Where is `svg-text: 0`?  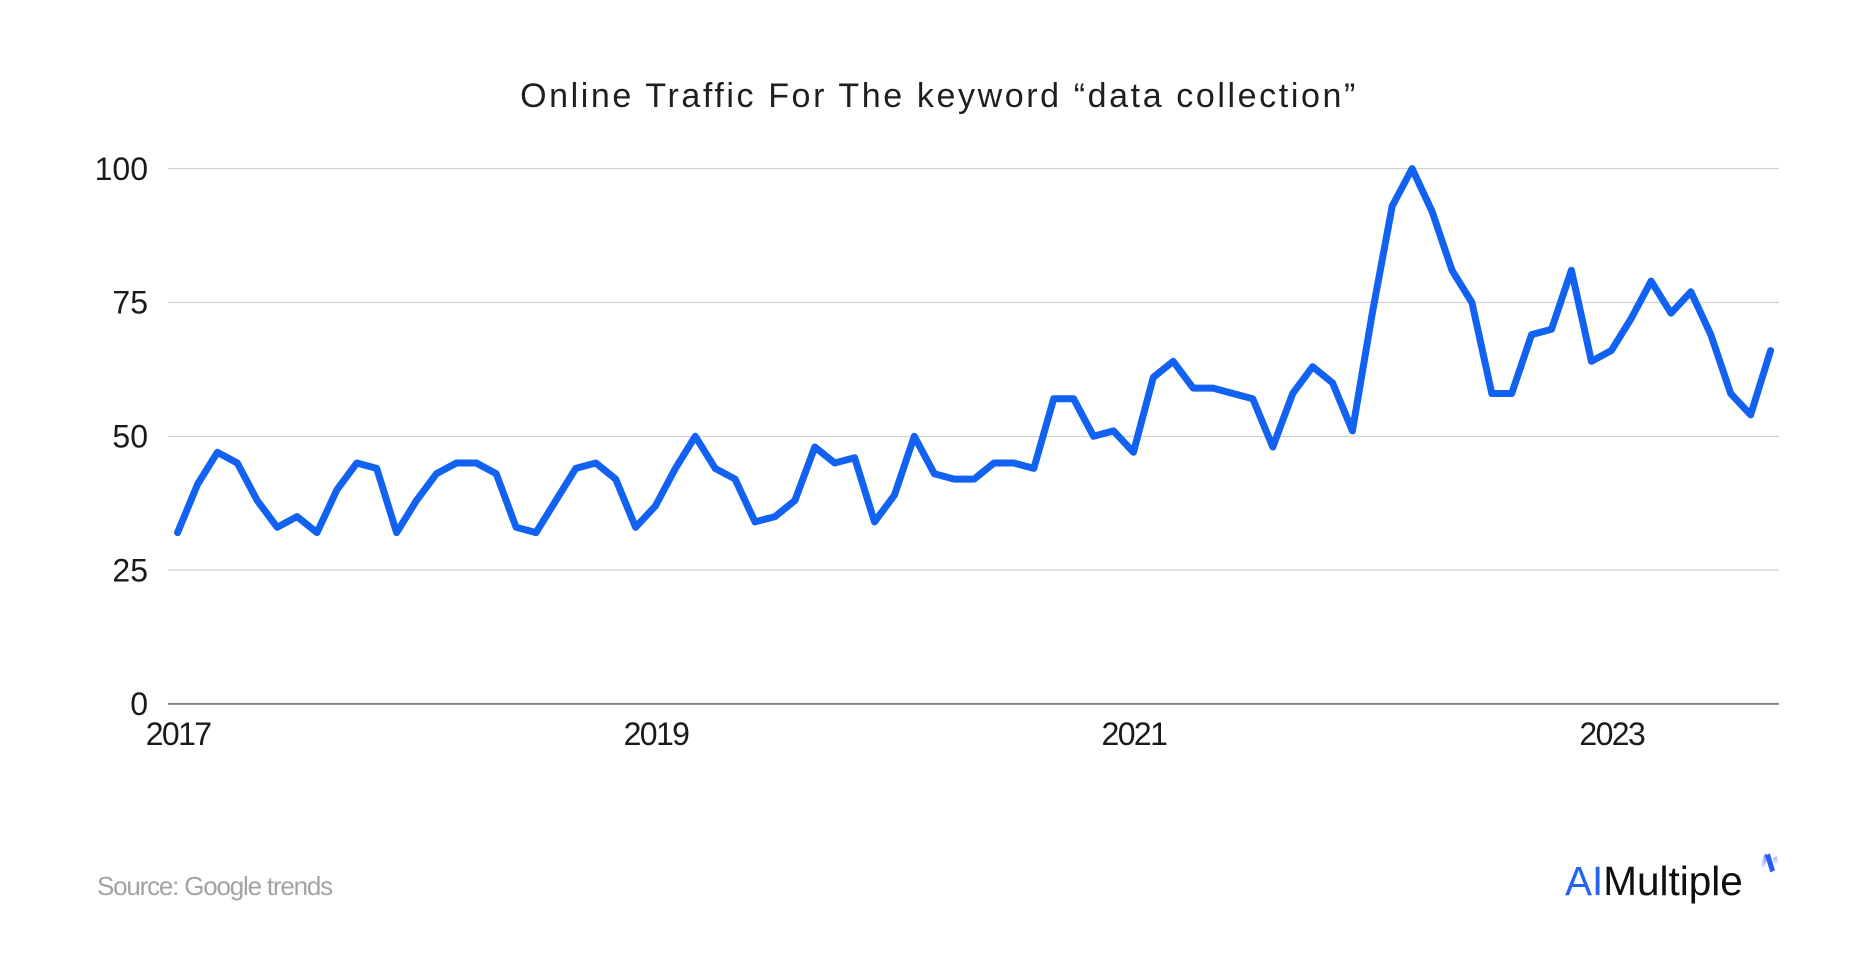 svg-text: 0 is located at coordinates (139, 704).